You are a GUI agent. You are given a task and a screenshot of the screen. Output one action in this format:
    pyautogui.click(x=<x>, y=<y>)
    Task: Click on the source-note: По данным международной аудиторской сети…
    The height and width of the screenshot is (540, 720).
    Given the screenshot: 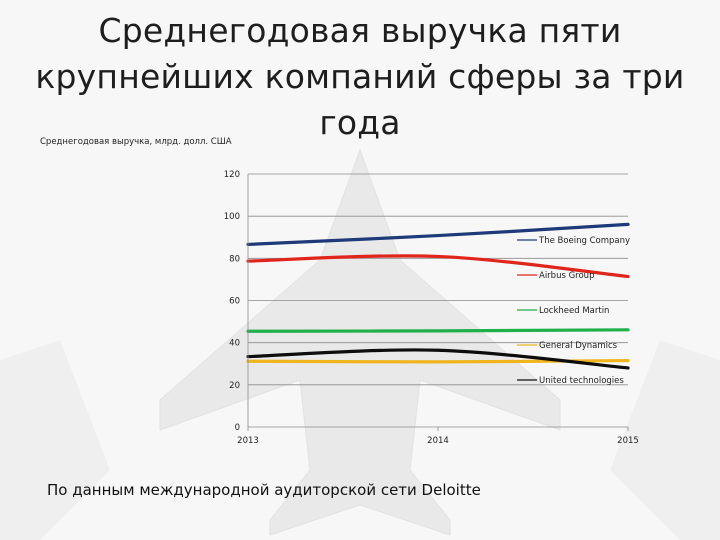 What is the action you would take?
    pyautogui.click(x=264, y=490)
    